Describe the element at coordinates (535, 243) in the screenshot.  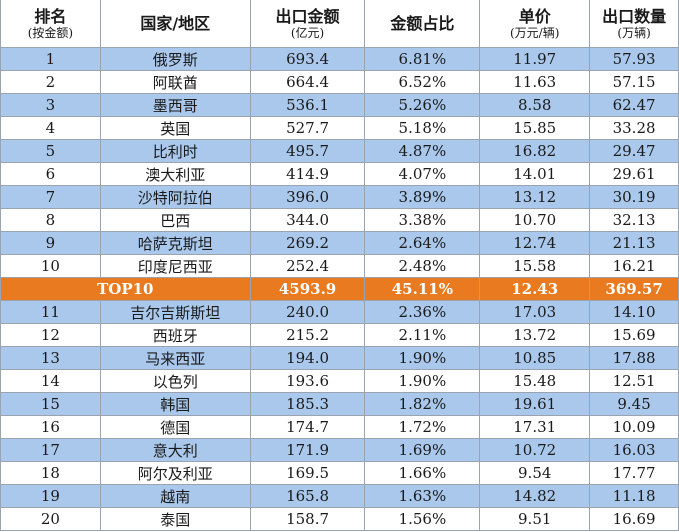
I see `cell: 12.74` at that location.